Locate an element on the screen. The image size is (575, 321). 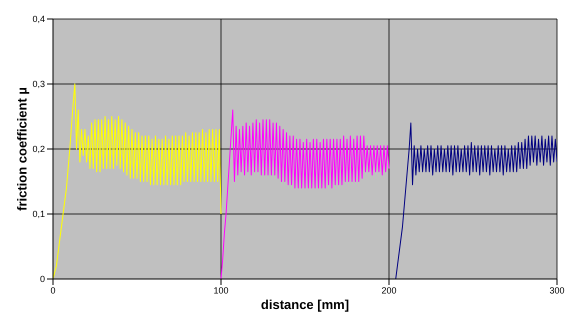
x-axis-title: distance [mm] is located at coordinates (305, 304).